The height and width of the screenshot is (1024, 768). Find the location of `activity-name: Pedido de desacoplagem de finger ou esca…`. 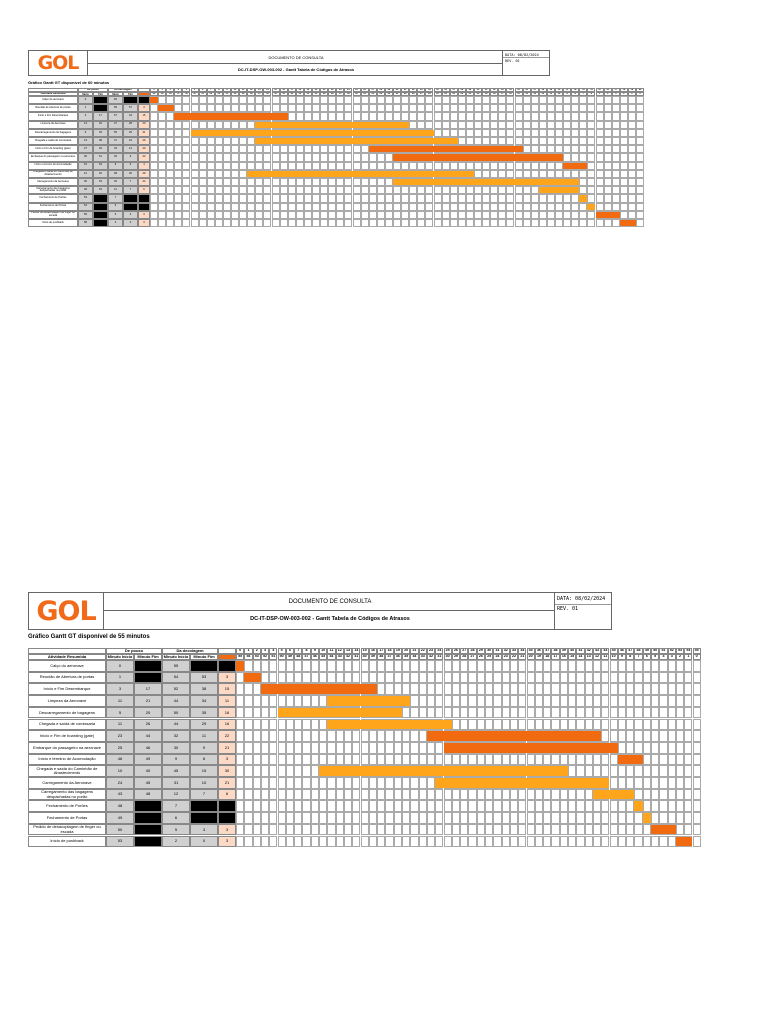

activity-name: Pedido de desacoplagem de finger ou esca… is located at coordinates (67, 829).